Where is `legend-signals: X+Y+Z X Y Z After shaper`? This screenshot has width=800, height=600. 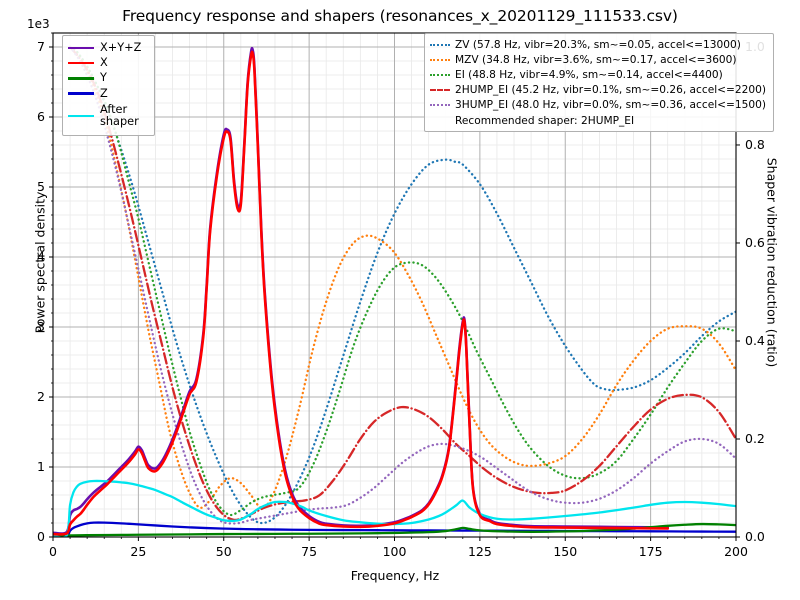
legend-signals: X+Y+Z X Y Z After shaper is located at coordinates (108, 85).